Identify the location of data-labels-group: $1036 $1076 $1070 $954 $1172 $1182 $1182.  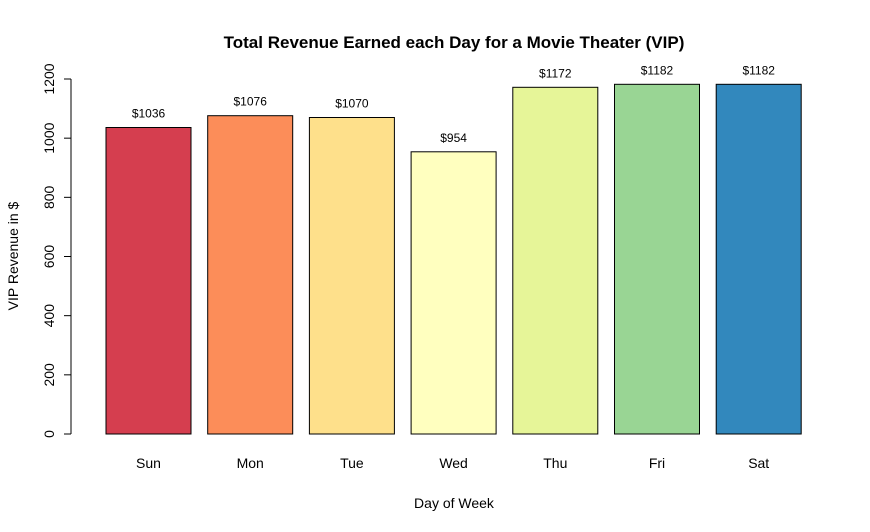
(453, 104).